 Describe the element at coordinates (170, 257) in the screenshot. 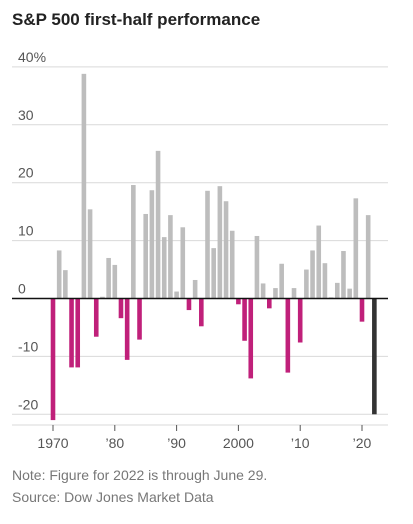

I see `bar-1989` at that location.